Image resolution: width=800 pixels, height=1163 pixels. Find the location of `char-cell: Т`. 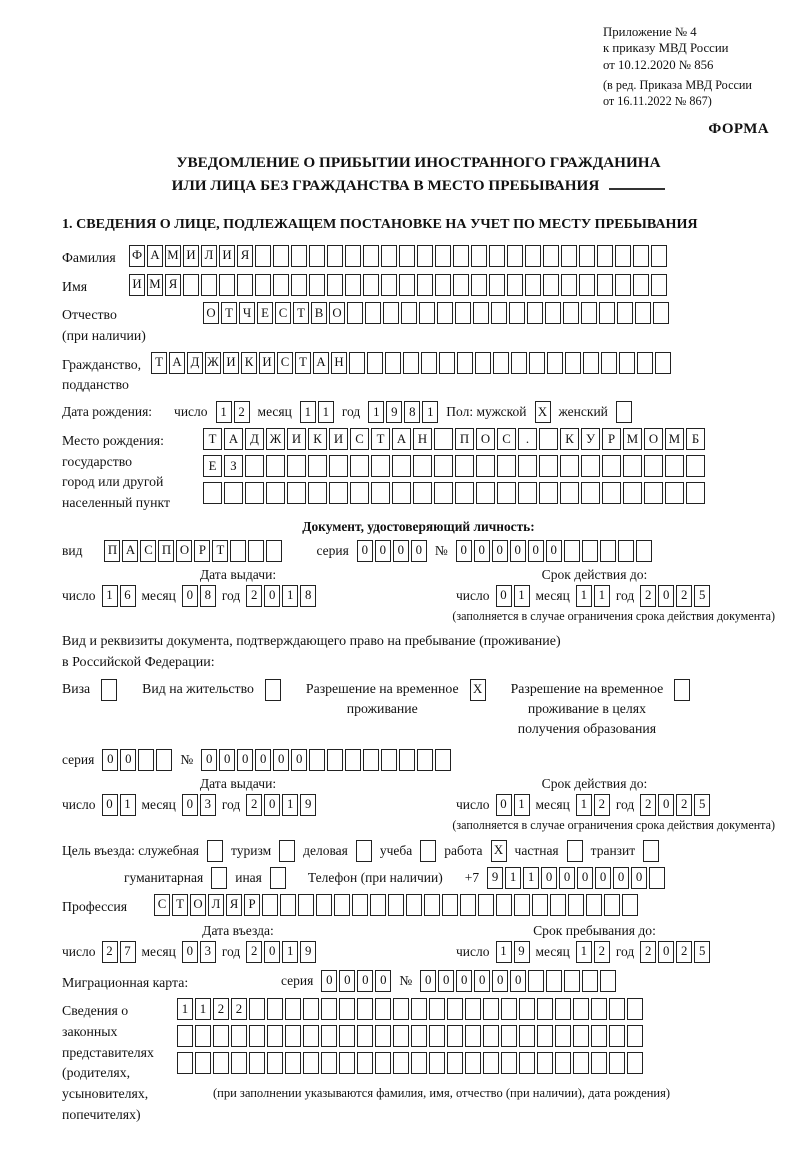

char-cell: Т is located at coordinates (303, 362).